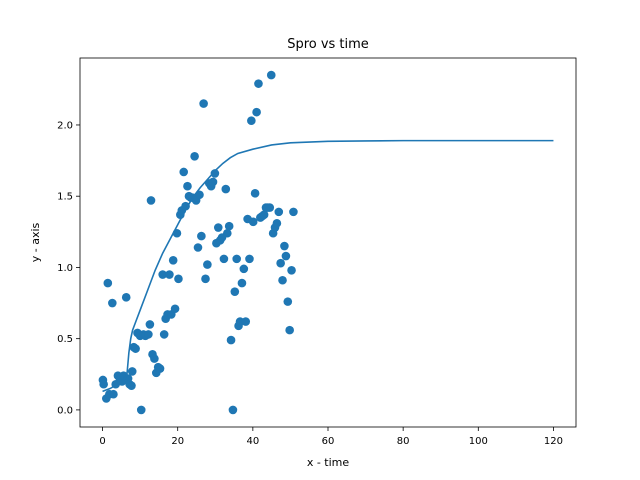 This screenshot has width=640, height=480. Describe the element at coordinates (478, 441) in the screenshot. I see `x-tick-label: 100` at that location.